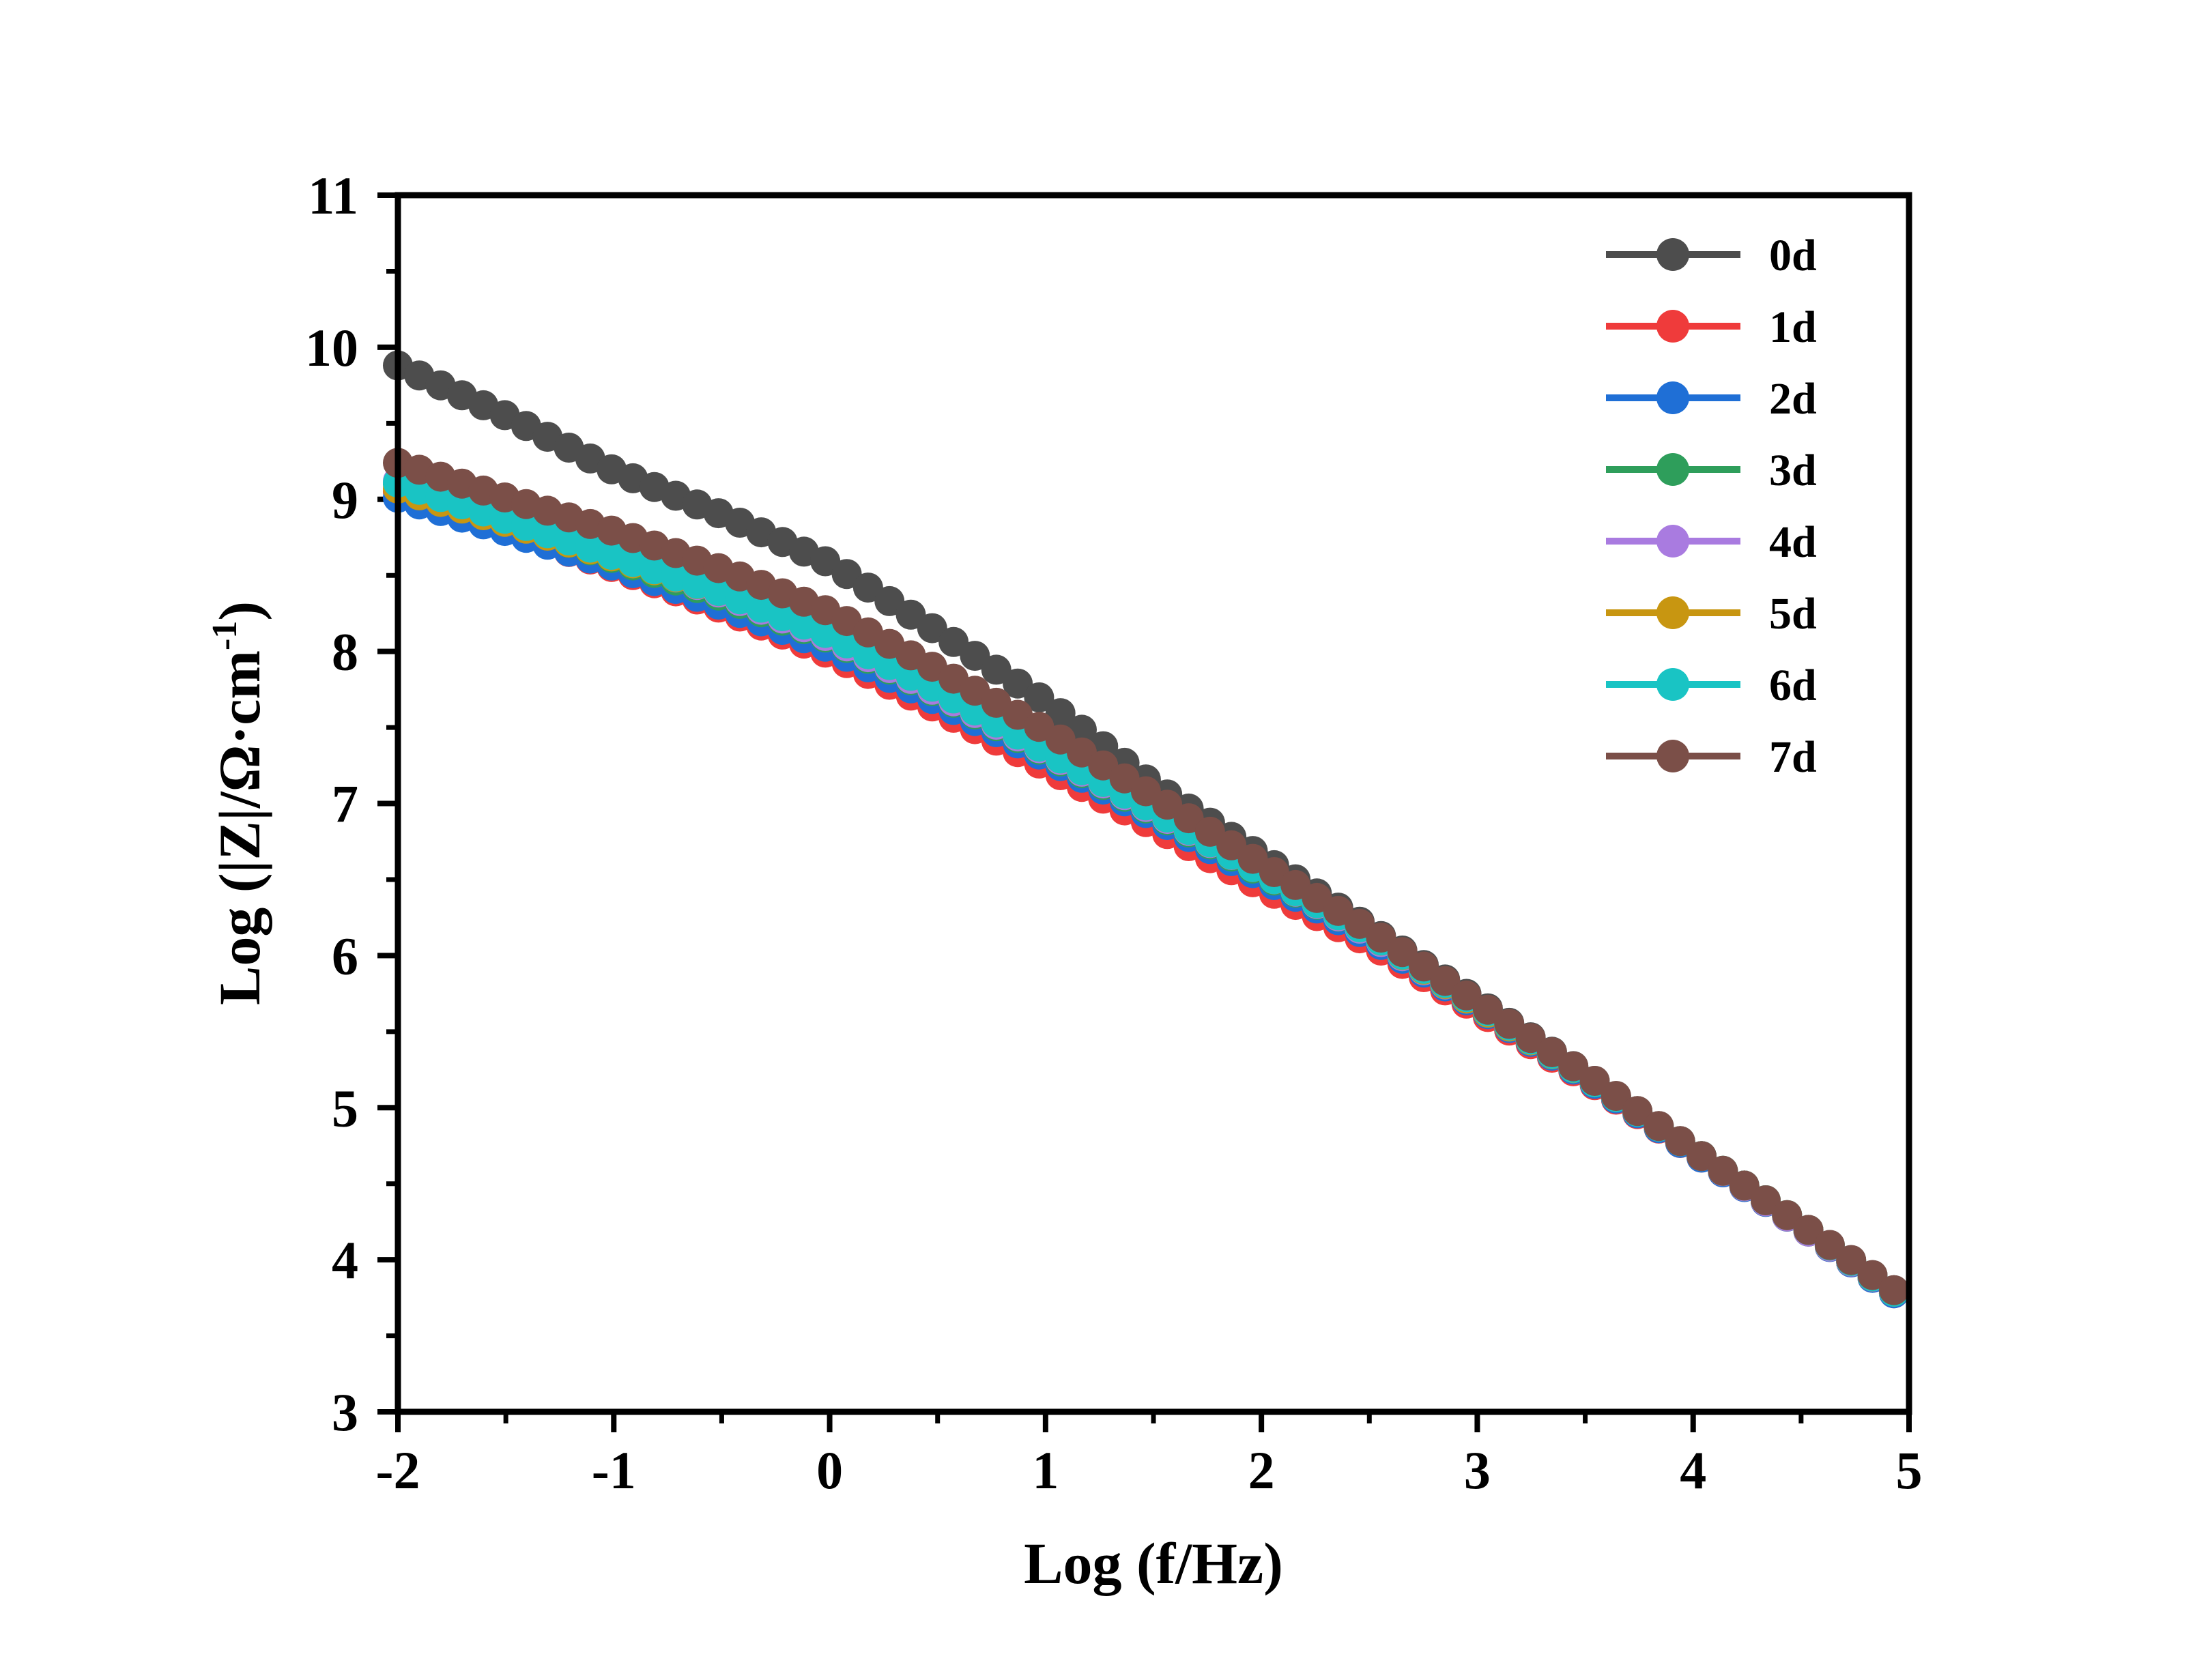  I want to click on y-tick-label: 10, so click(332, 347).